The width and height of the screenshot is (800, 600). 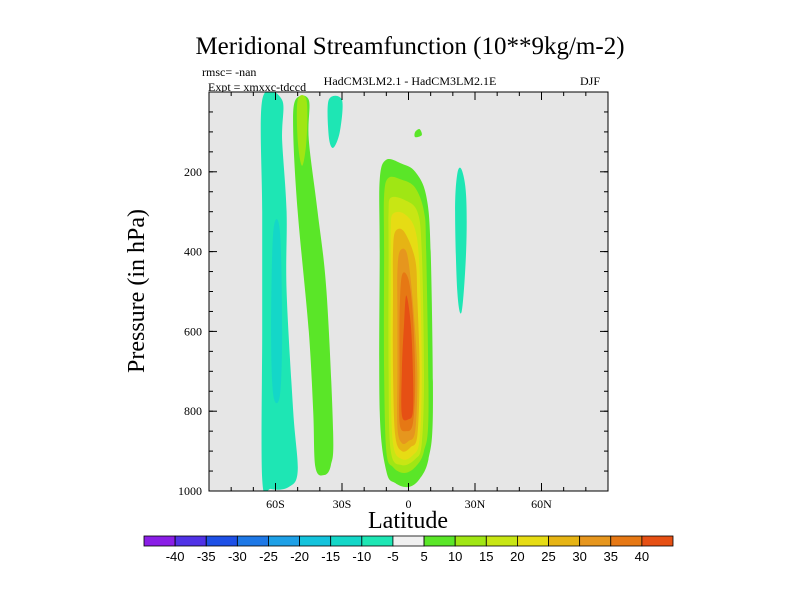 I want to click on colorbar: -40 -35 -30 -25 -20 -15 -10 -5 5 10 15 20 25 30 35 40, so click(x=408, y=549).